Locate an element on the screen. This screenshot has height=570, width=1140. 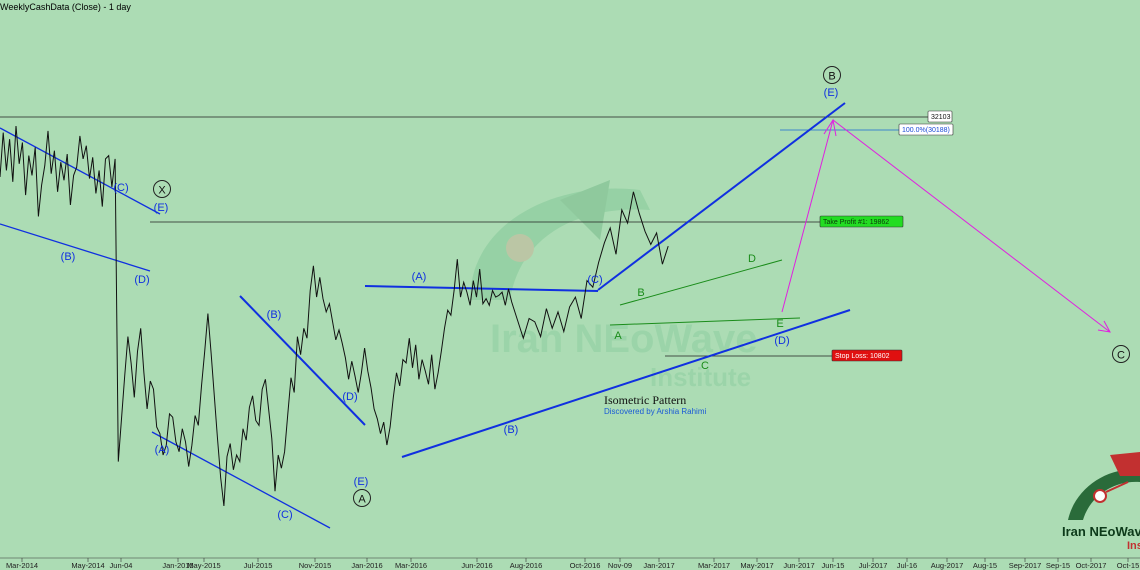
wave-label-green: A is located at coordinates (618, 336).